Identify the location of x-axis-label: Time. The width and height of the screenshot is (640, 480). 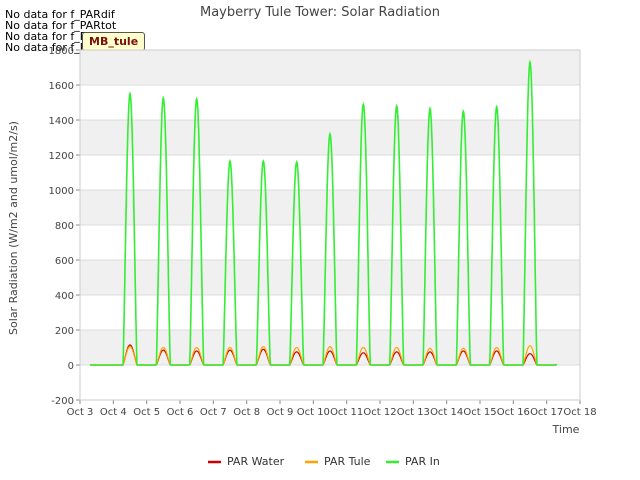
(566, 429).